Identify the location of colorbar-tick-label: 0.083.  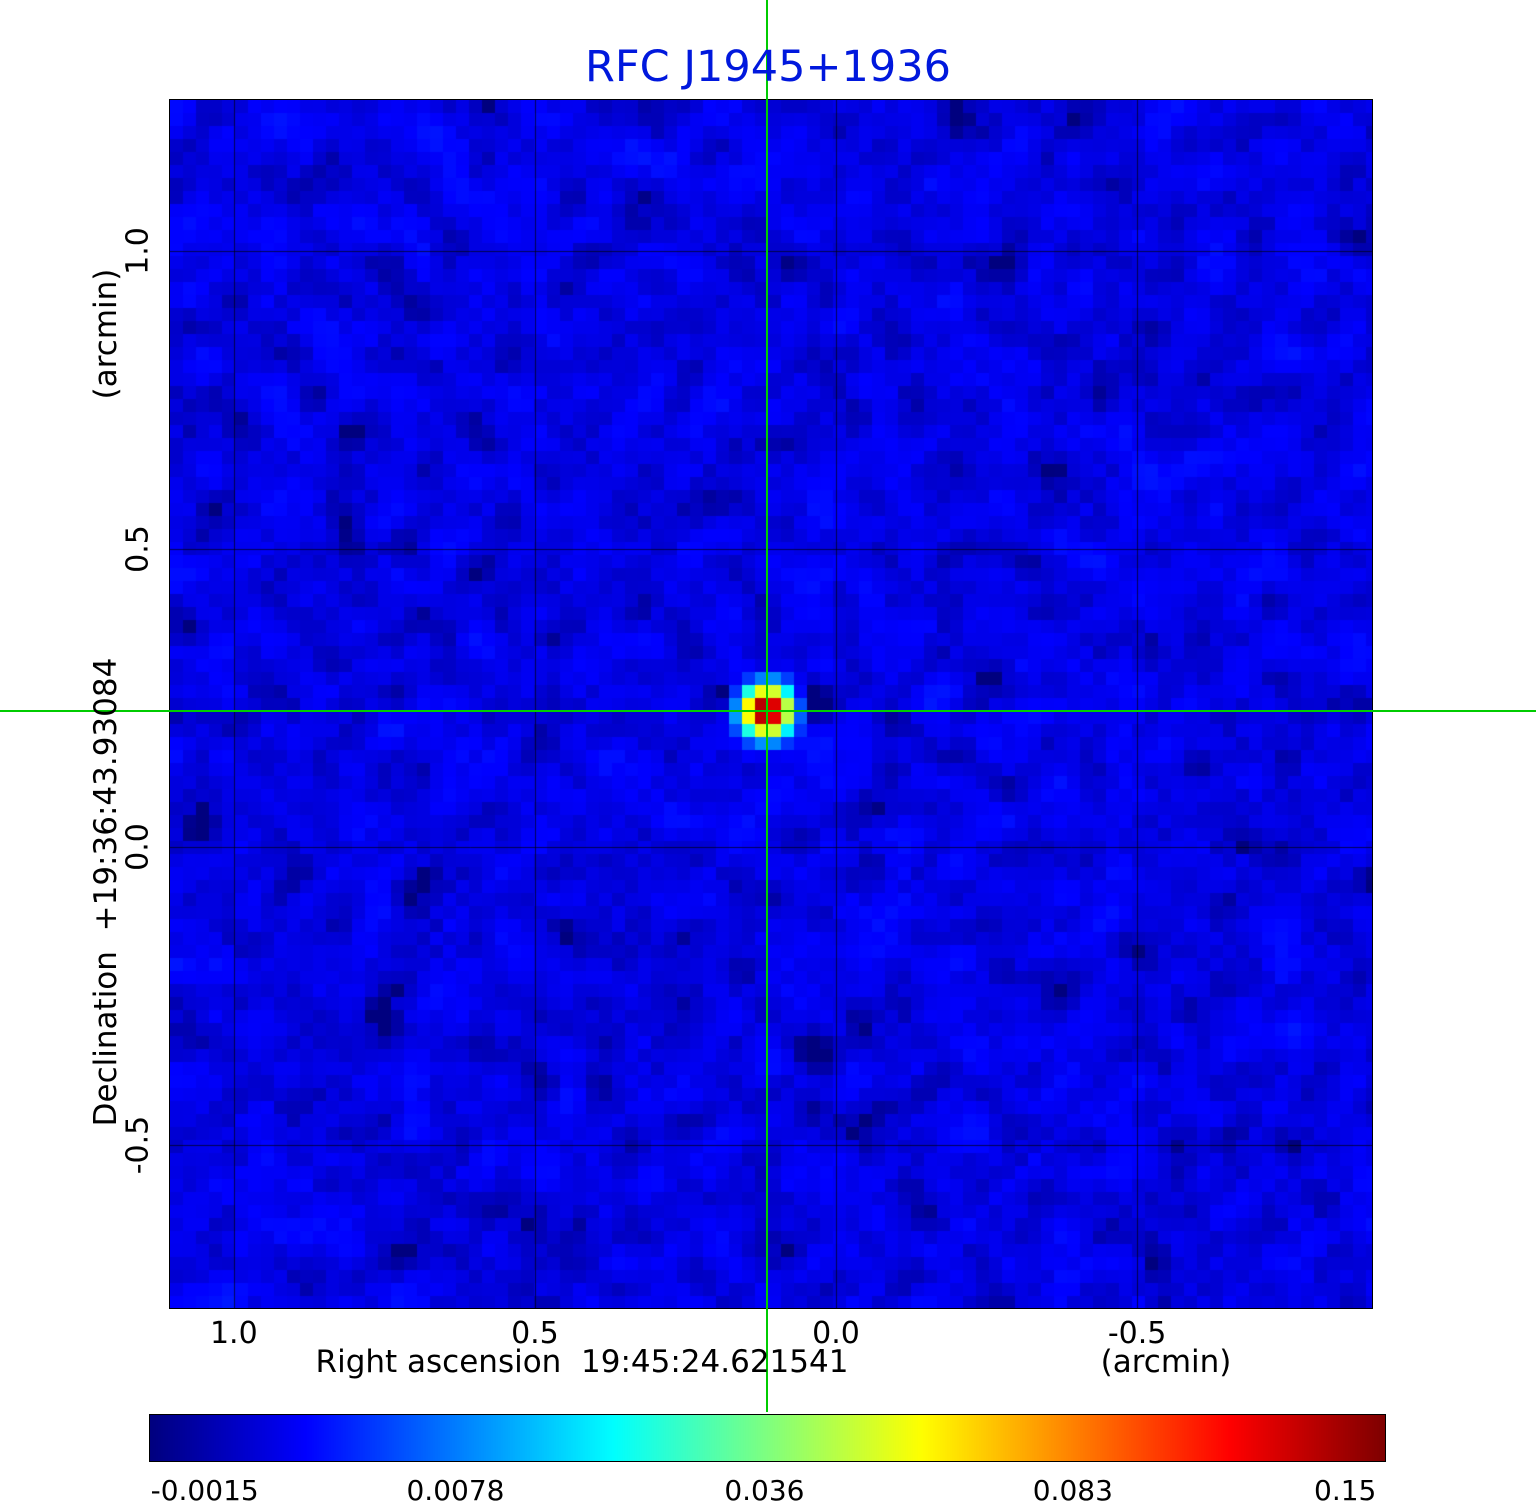
(1072, 1490).